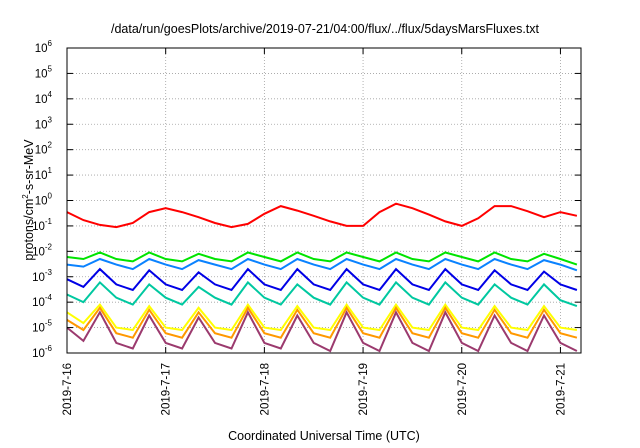  I want to click on x-tick-label: 2019-7-16, so click(68, 389).